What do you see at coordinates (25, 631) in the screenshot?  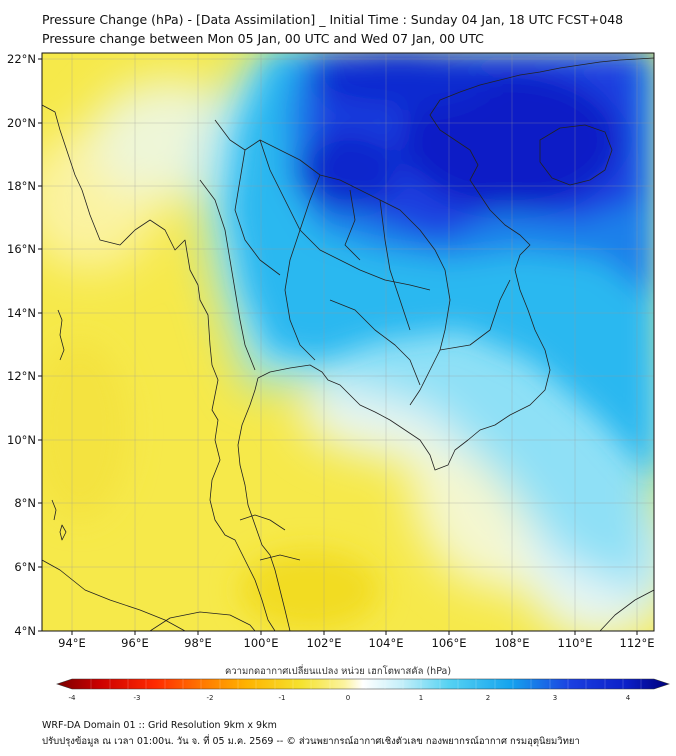 I see `lat-label-4: 4°N` at bounding box center [25, 631].